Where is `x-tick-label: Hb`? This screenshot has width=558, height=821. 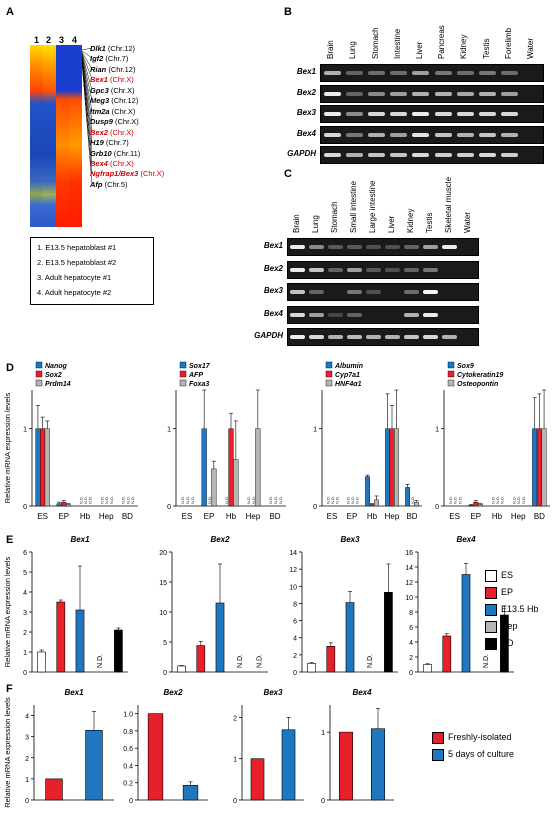
x-tick-label: Hb is located at coordinates (231, 516).